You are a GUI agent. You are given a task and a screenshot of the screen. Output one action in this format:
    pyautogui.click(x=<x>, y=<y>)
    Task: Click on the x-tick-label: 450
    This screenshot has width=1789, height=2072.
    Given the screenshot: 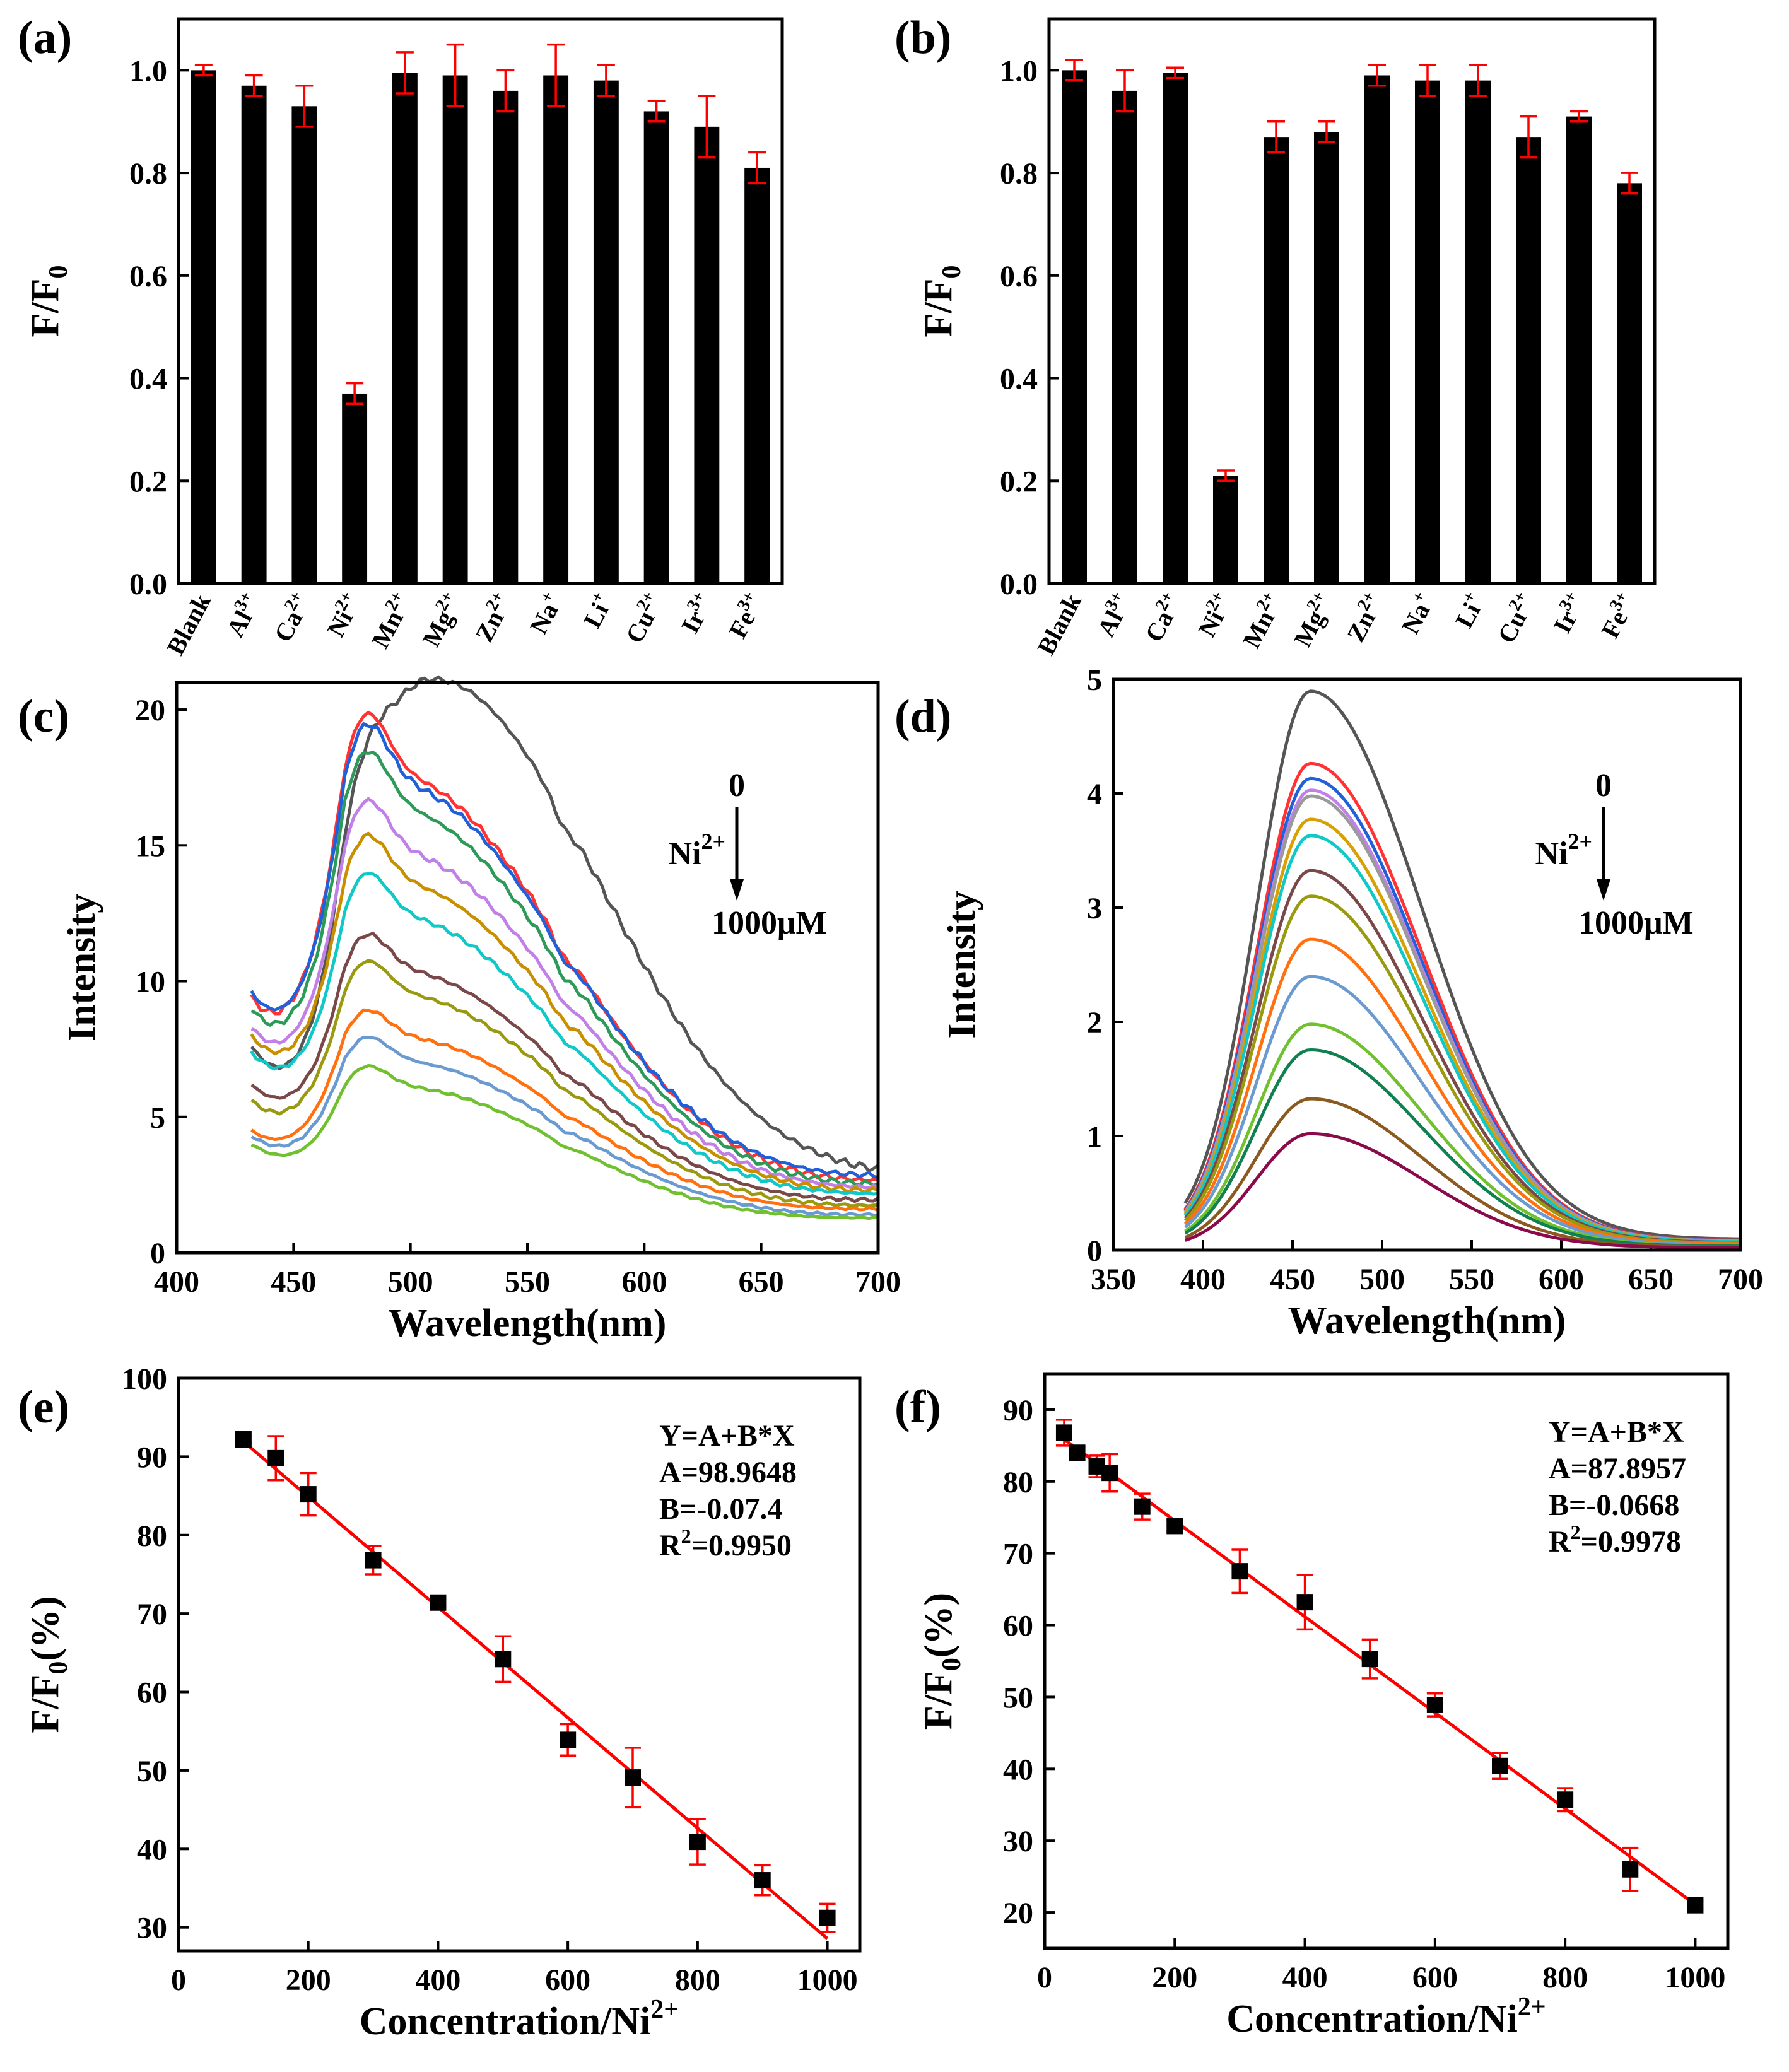 What is the action you would take?
    pyautogui.click(x=293, y=1282)
    